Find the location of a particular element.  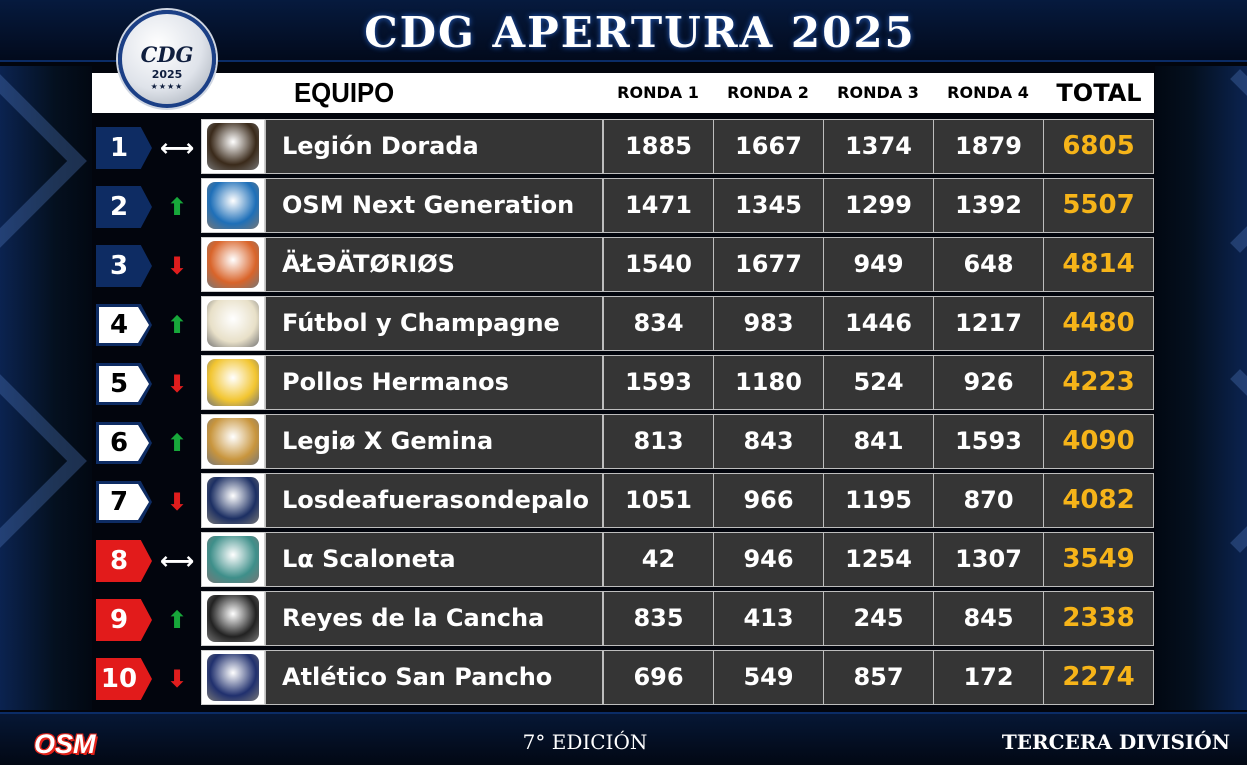

round-4-score: 1392 is located at coordinates (988, 205).